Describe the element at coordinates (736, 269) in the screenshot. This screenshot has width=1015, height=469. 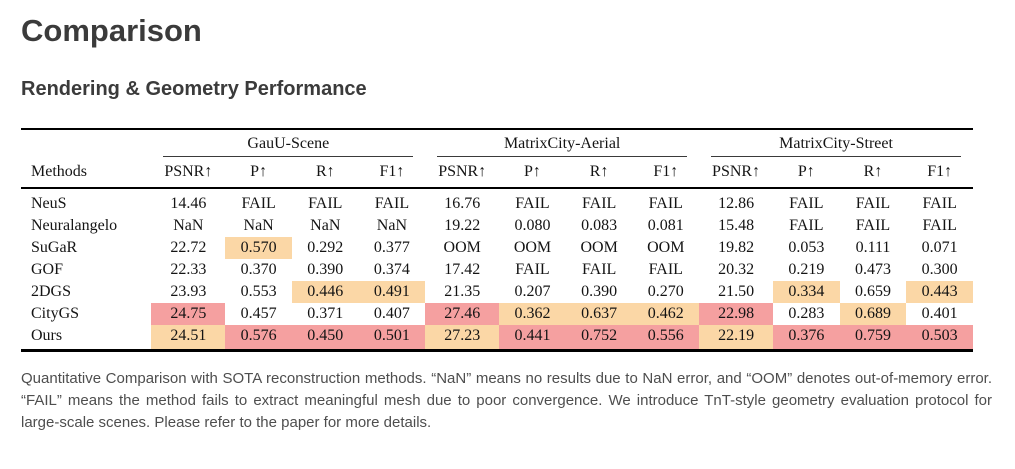
I see `metric-cell: 20.32` at that location.